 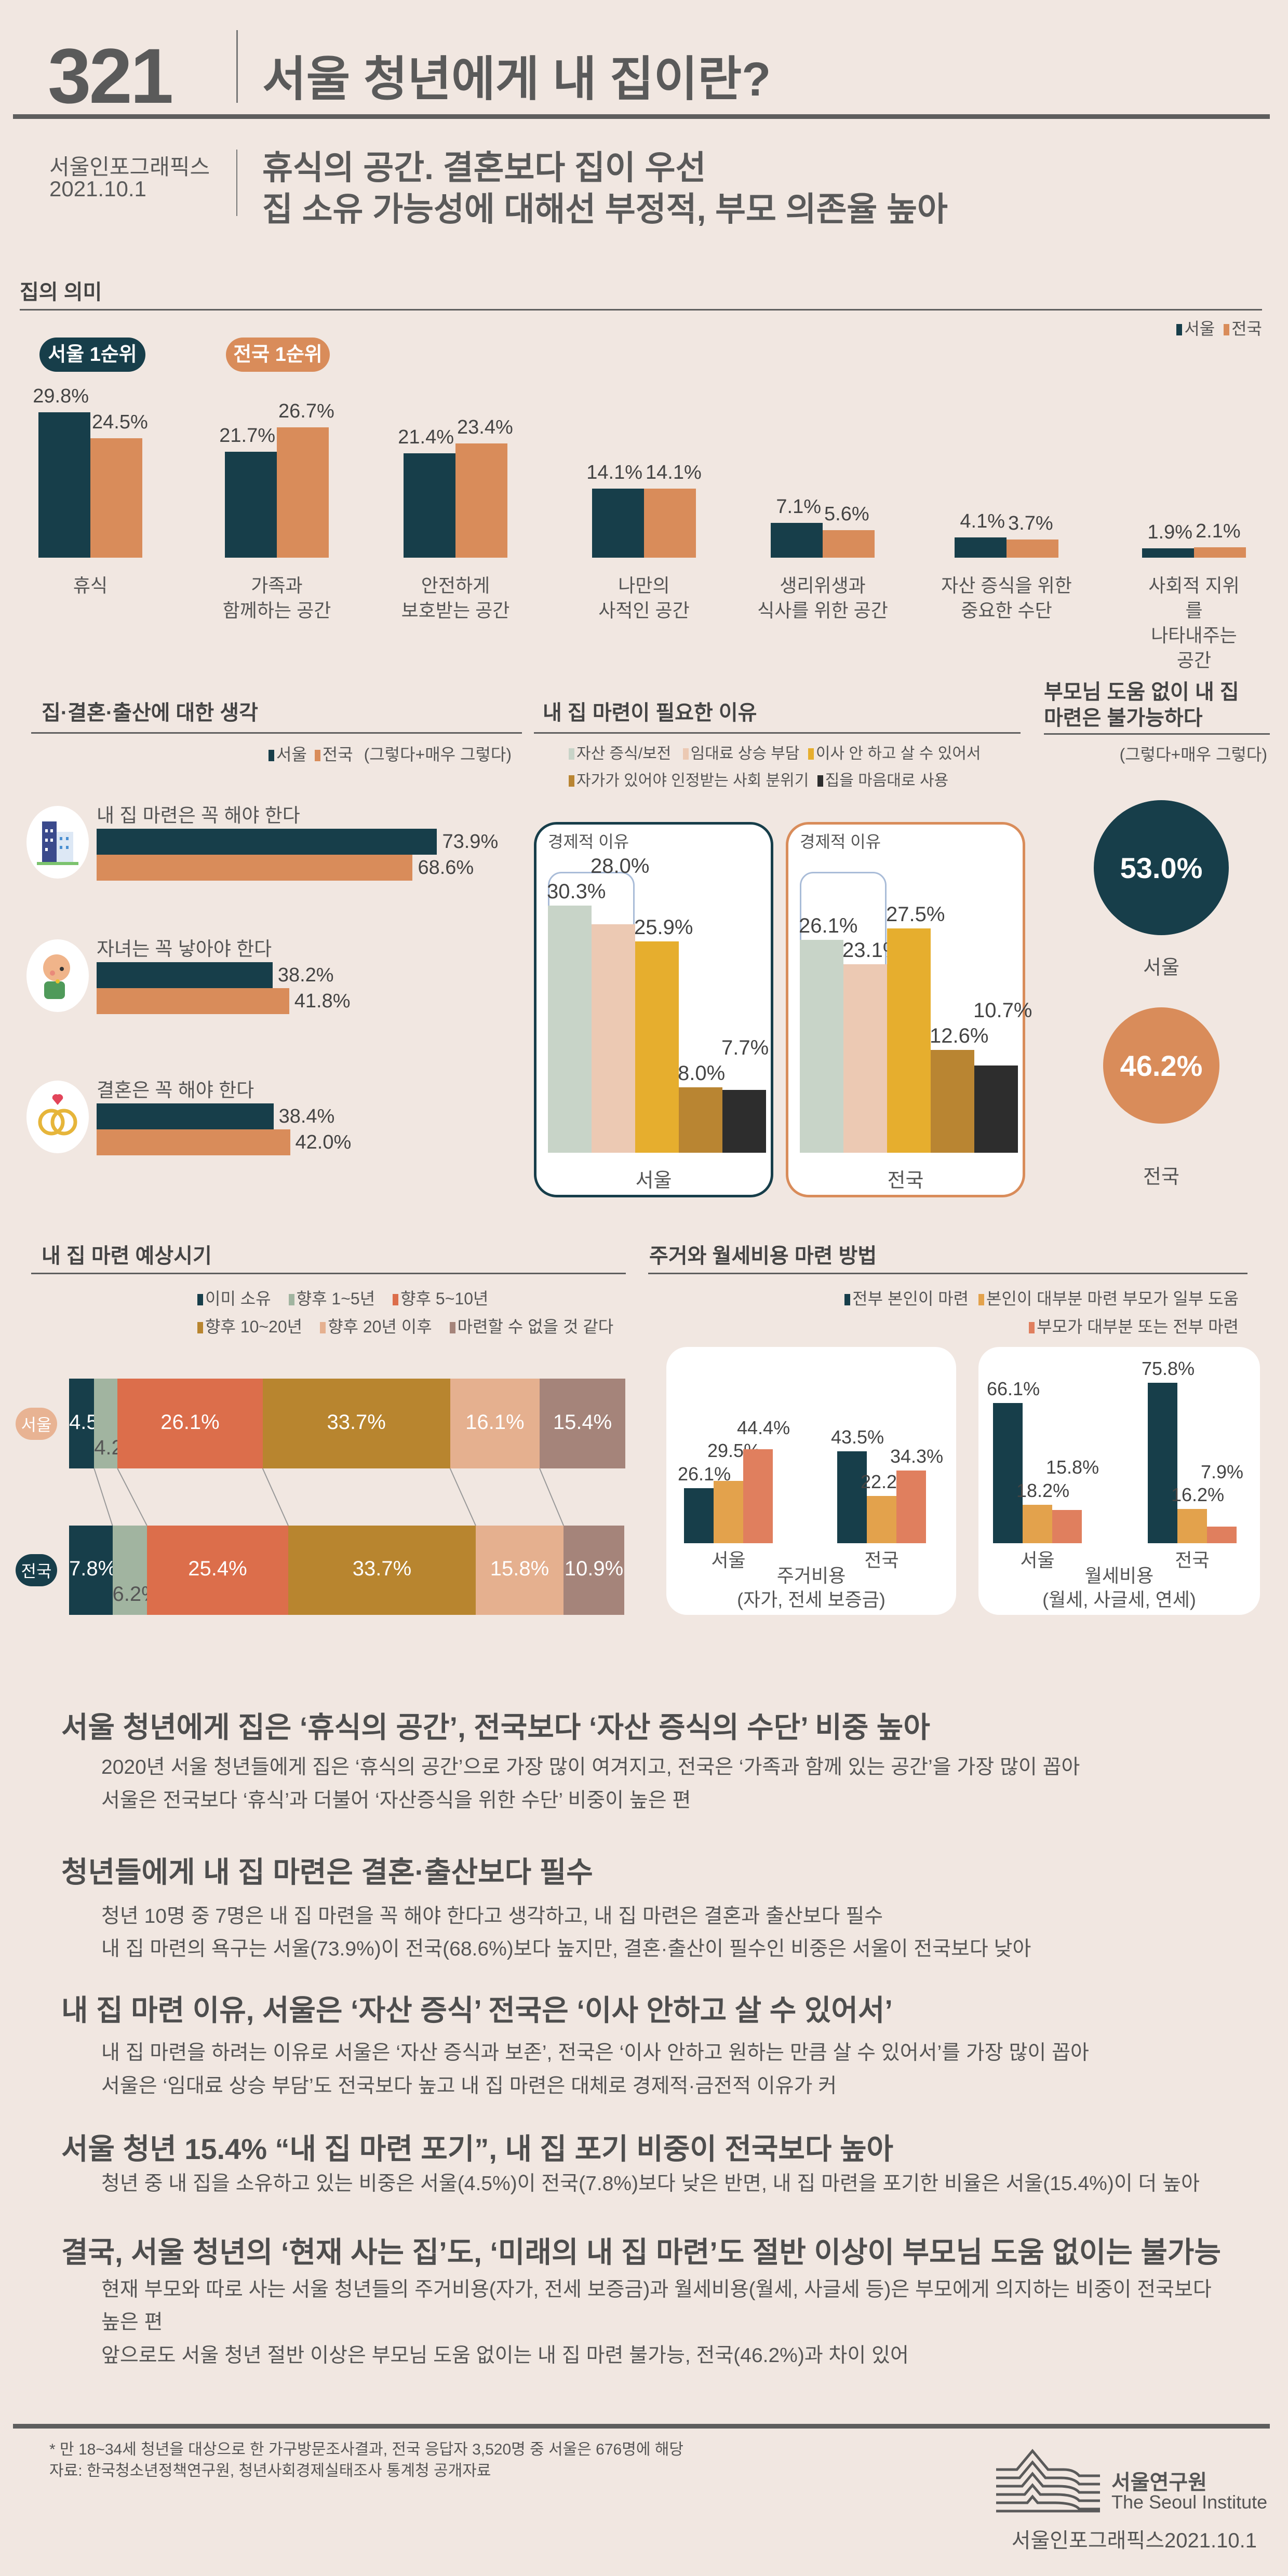 What do you see at coordinates (61, 292) in the screenshot?
I see `meaning-title: 집의 의미` at bounding box center [61, 292].